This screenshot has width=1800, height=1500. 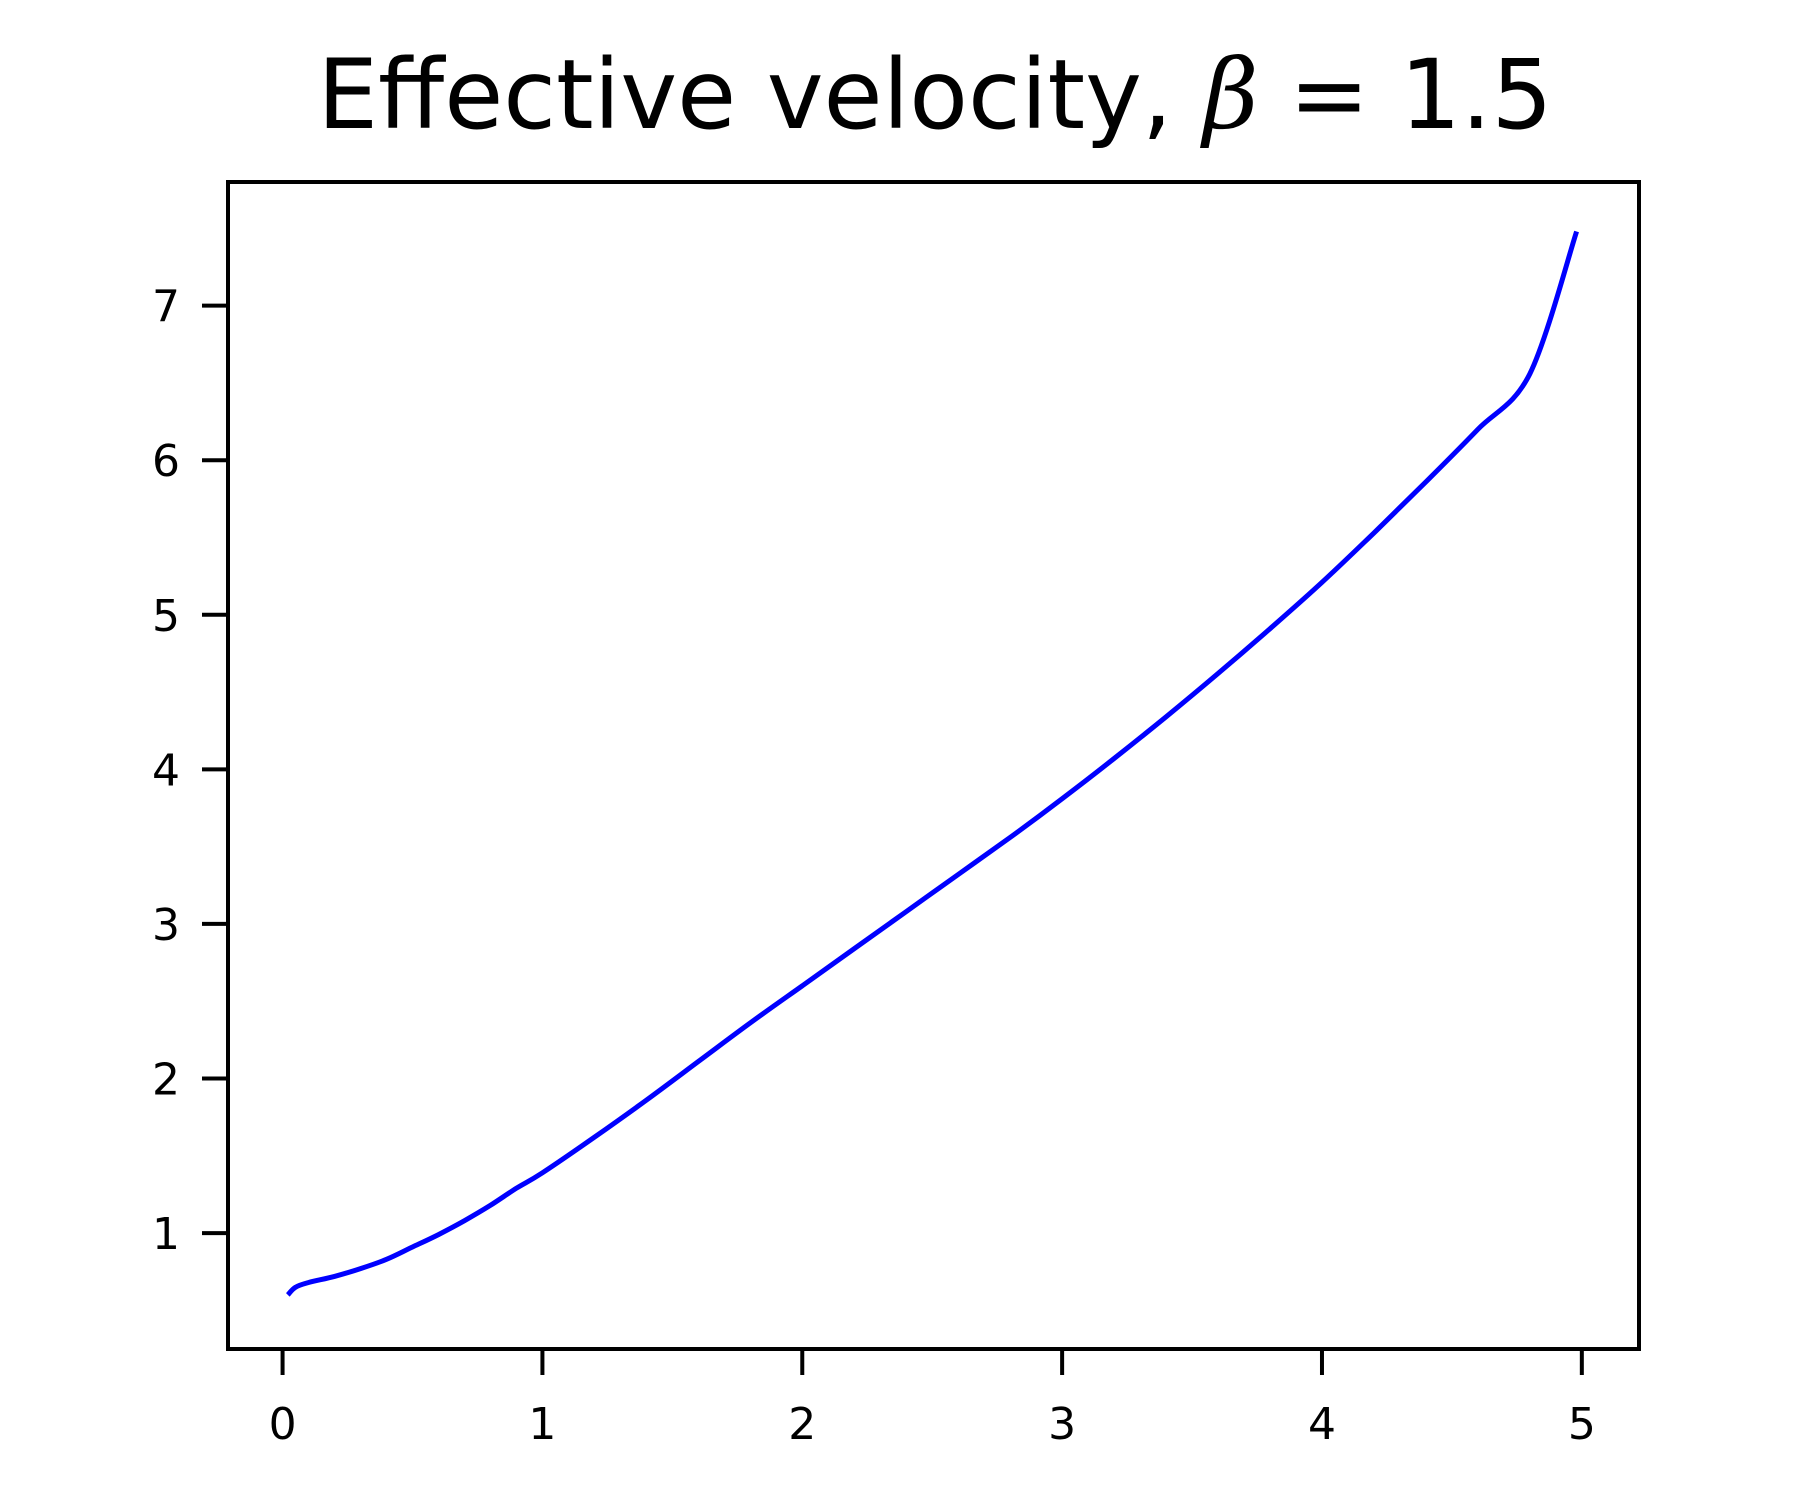 I want to click on y-tick-label: 7, so click(x=166, y=307).